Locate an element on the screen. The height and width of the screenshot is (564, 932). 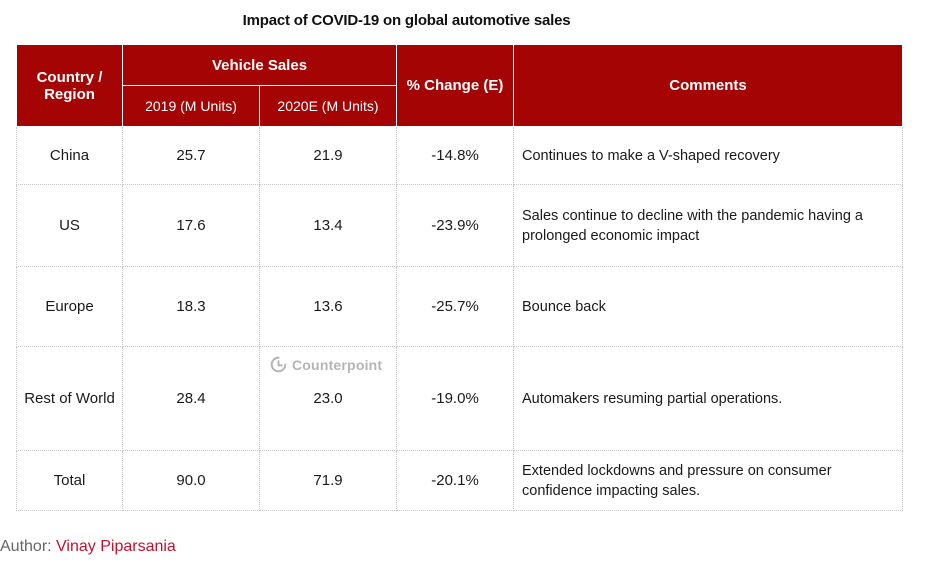
table-row: Europe 18.3 13.6 -25.7% Bounce back is located at coordinates (460, 306).